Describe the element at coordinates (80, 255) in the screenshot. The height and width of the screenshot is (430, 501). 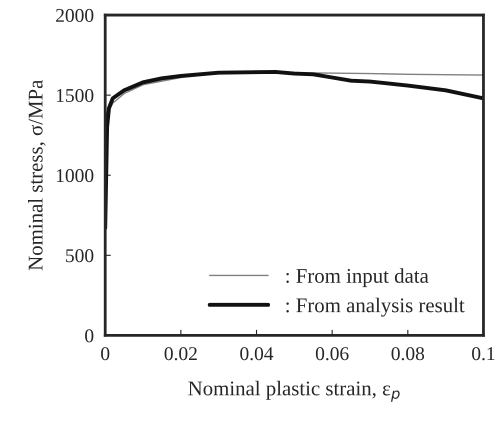
I see `y-tick-label: 500` at that location.